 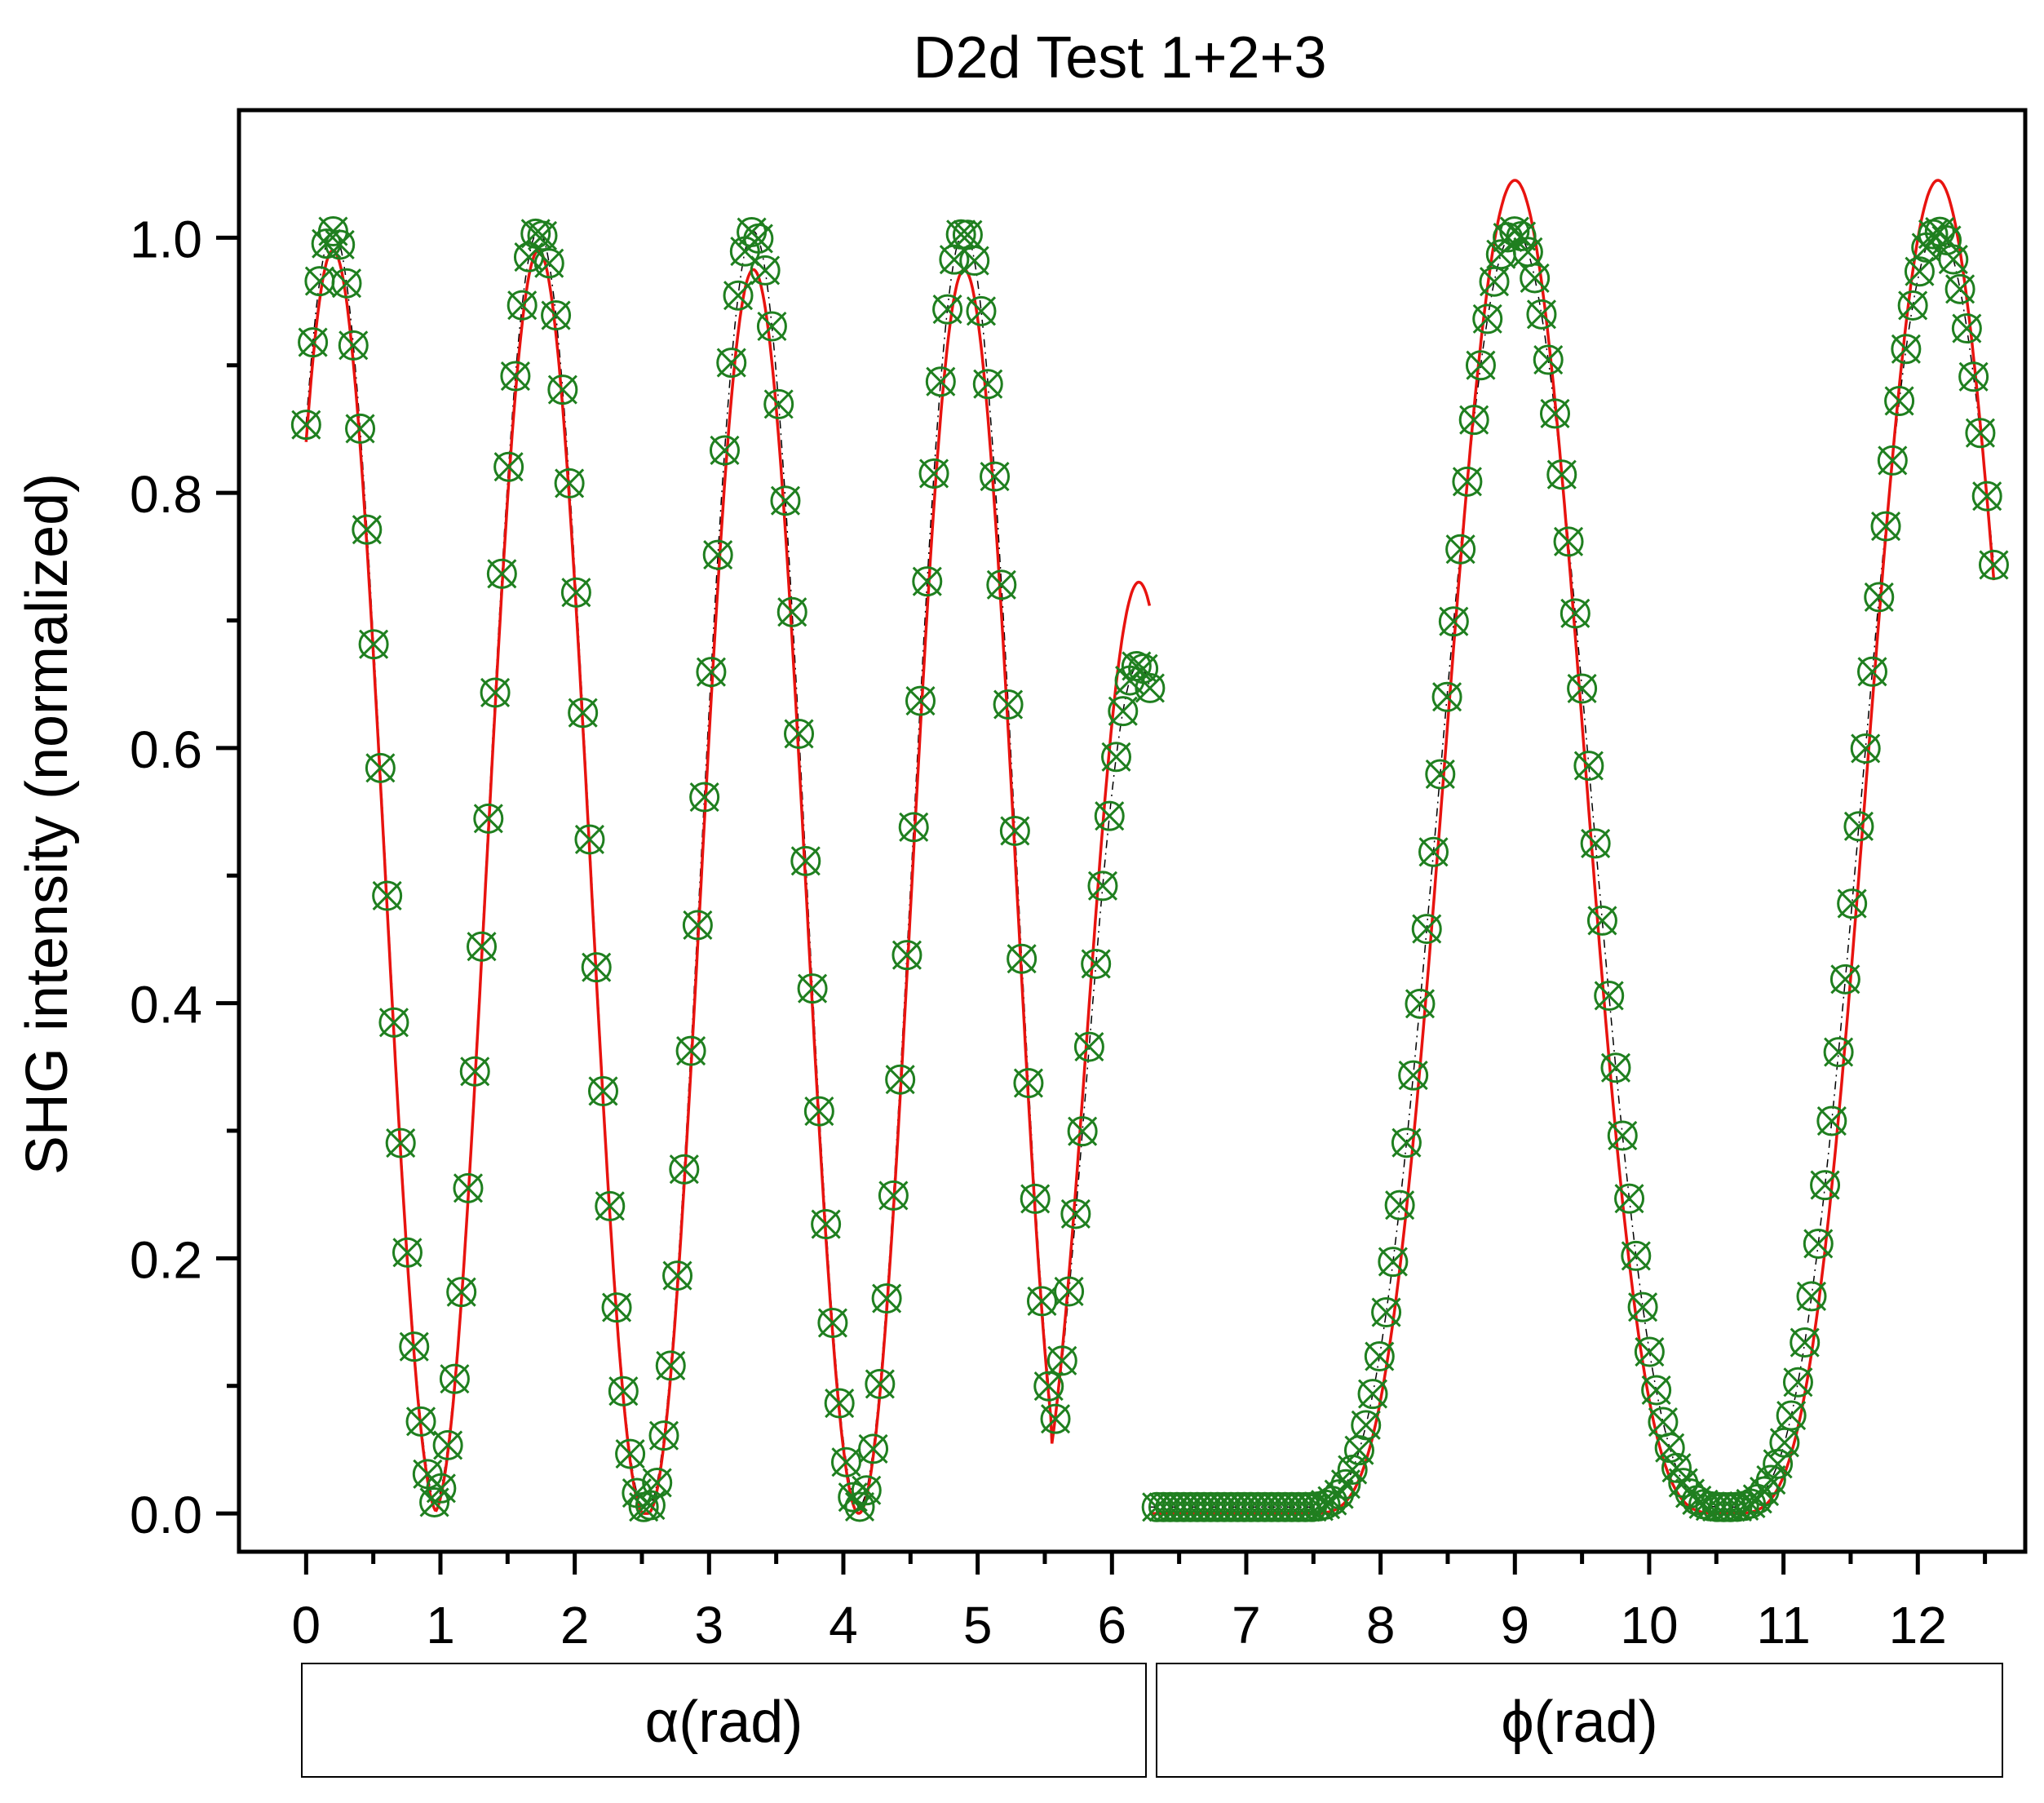 What do you see at coordinates (1579, 1723) in the screenshot?
I see `x-segment-label: ϕ(rad)` at bounding box center [1579, 1723].